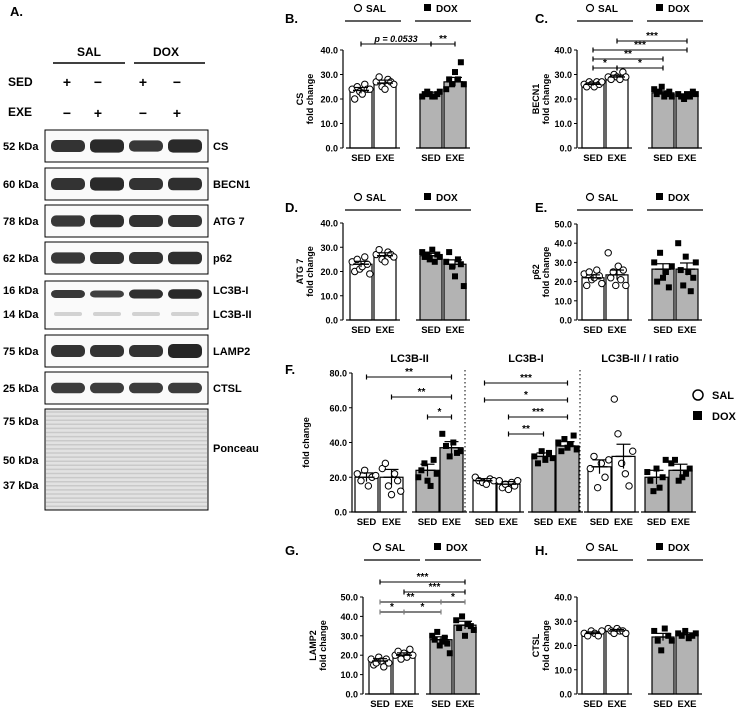  Describe the element at coordinates (89, 52) in the screenshot. I see `blot-group-sal: SAL` at that location.